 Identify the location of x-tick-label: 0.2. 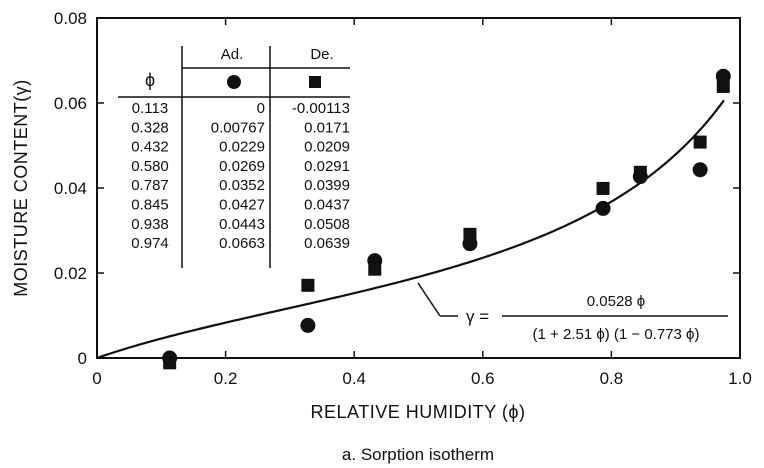
(226, 378).